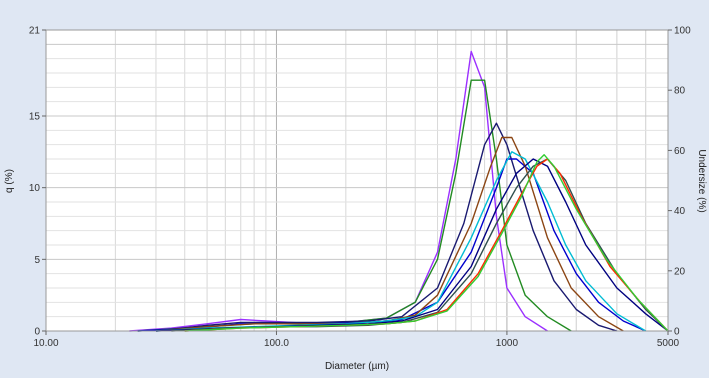  I want to click on y2-tick-label: 20, so click(680, 271).